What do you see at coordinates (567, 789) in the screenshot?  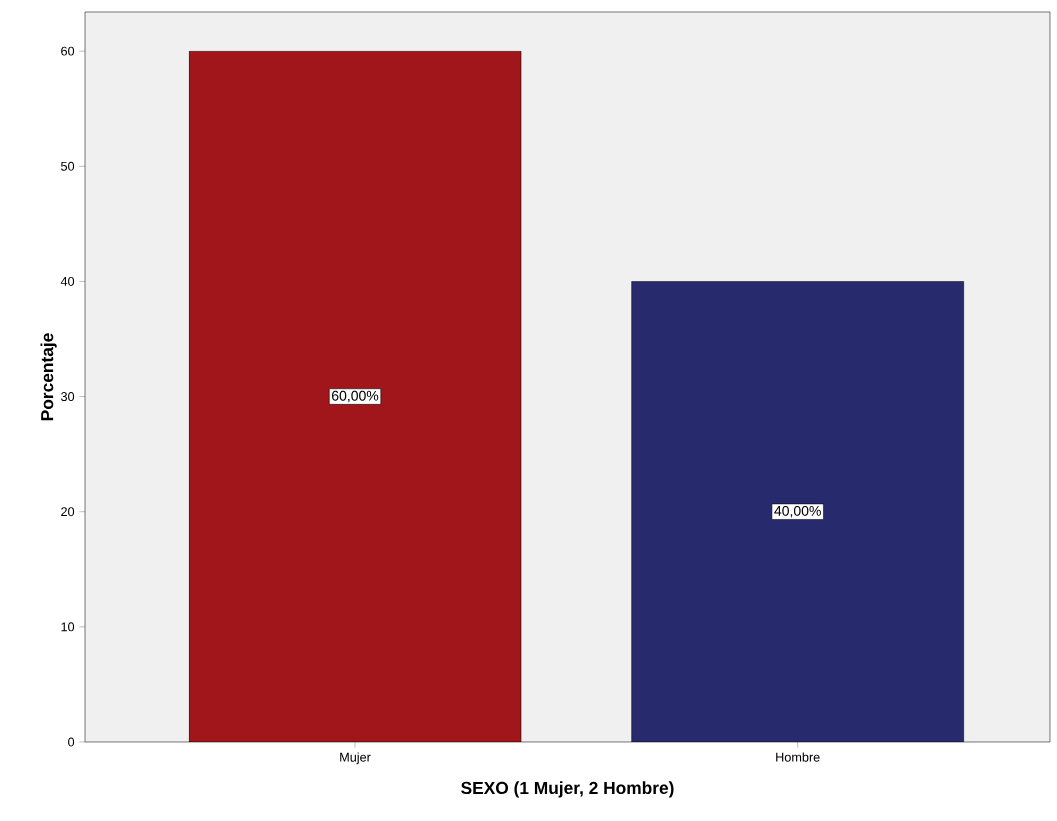 I see `x-axis-title: SEXO (1 Mujer, 2 Hombre)` at bounding box center [567, 789].